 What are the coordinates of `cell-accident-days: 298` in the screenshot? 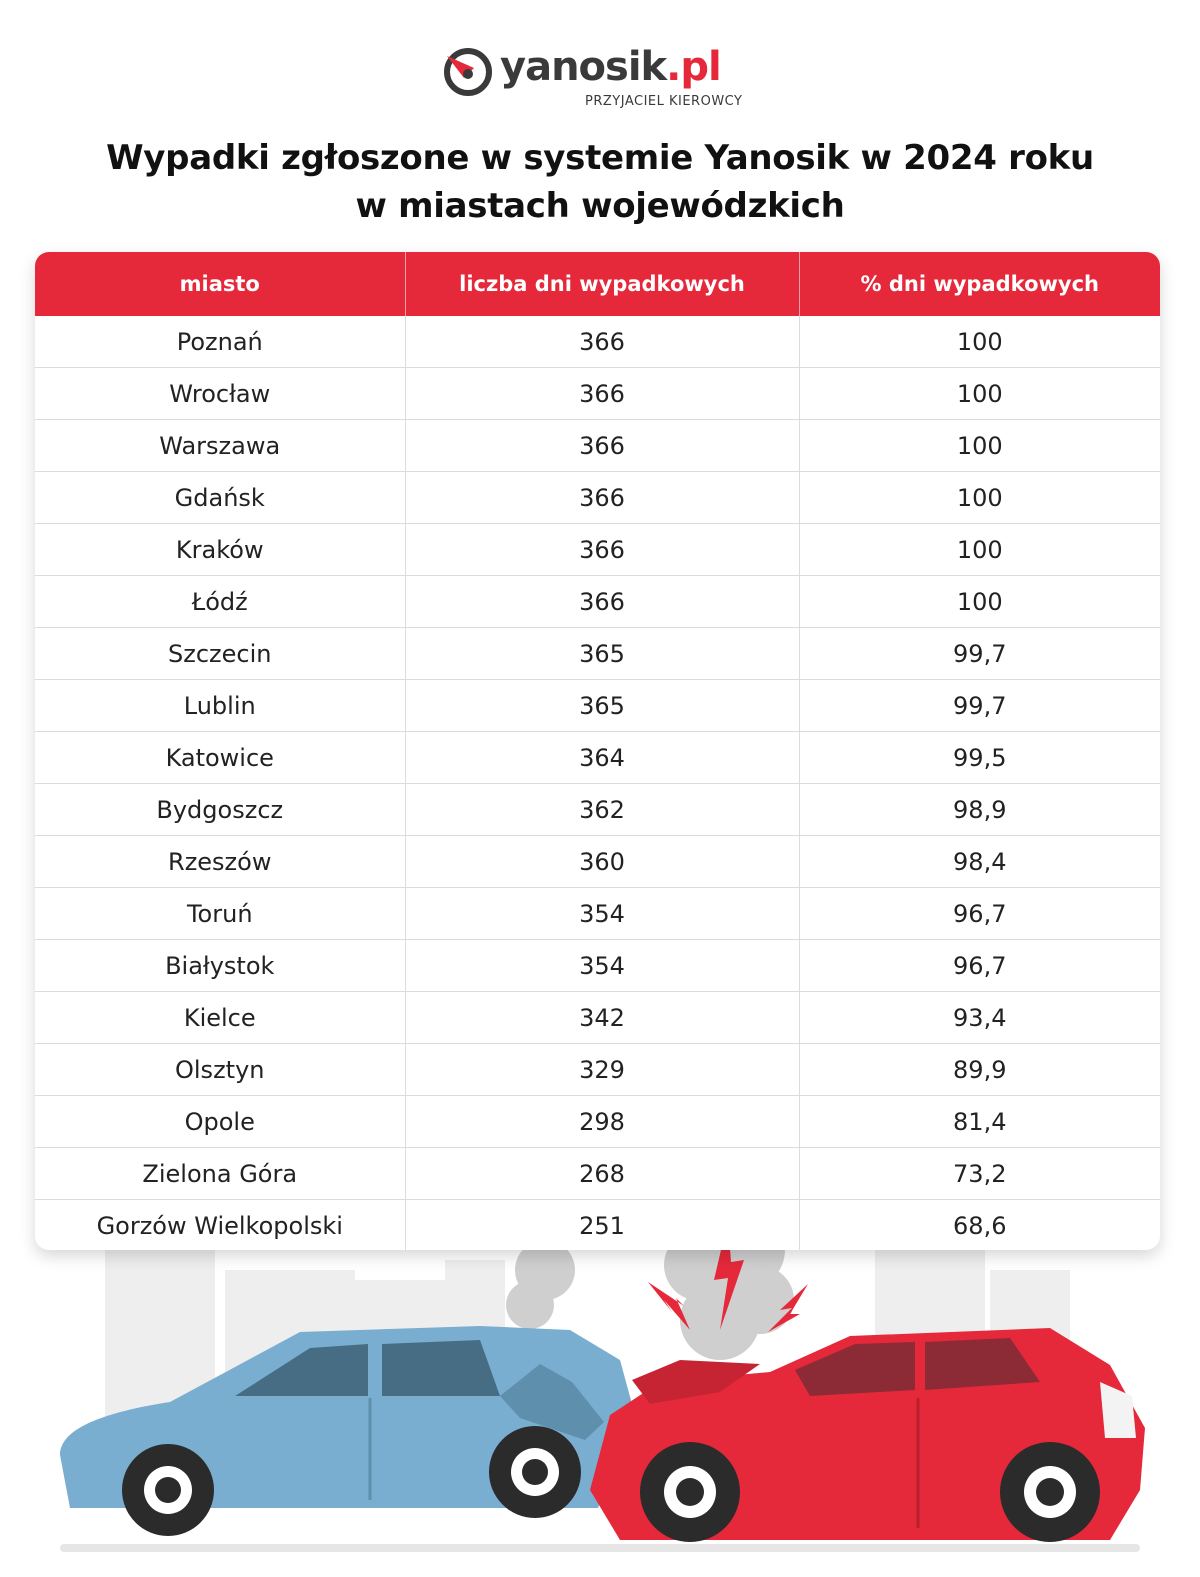 It's located at (601, 1121).